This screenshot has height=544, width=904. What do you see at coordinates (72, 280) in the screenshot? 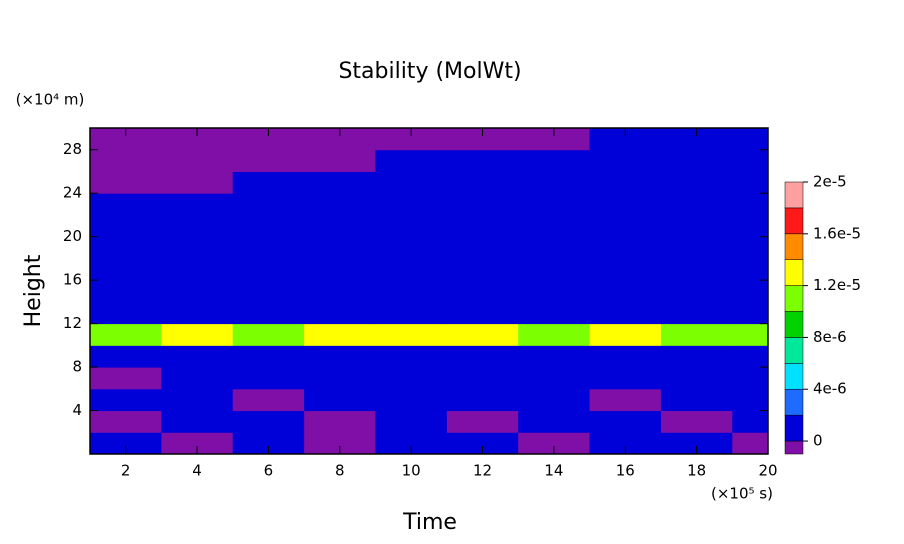
I see `y-tick-label: 16` at bounding box center [72, 280].